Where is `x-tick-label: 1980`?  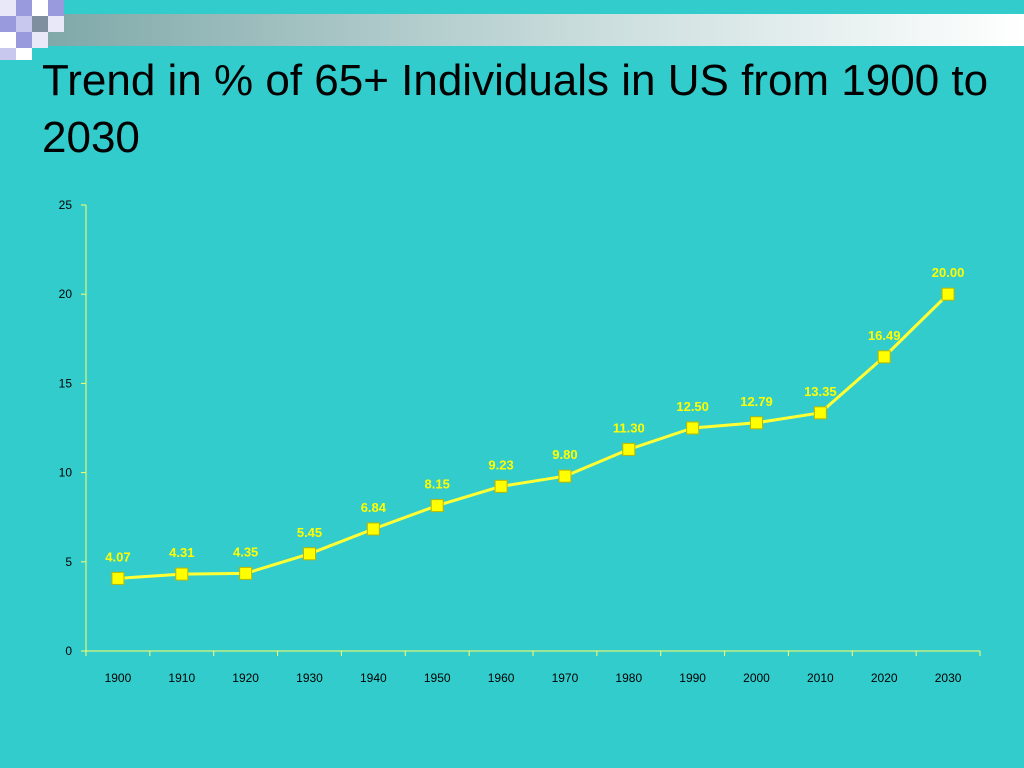 x-tick-label: 1980 is located at coordinates (628, 678).